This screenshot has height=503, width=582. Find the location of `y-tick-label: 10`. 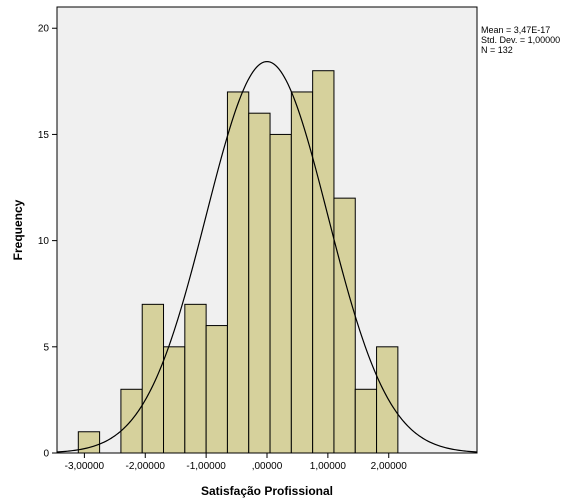

y-tick-label: 10 is located at coordinates (44, 241).